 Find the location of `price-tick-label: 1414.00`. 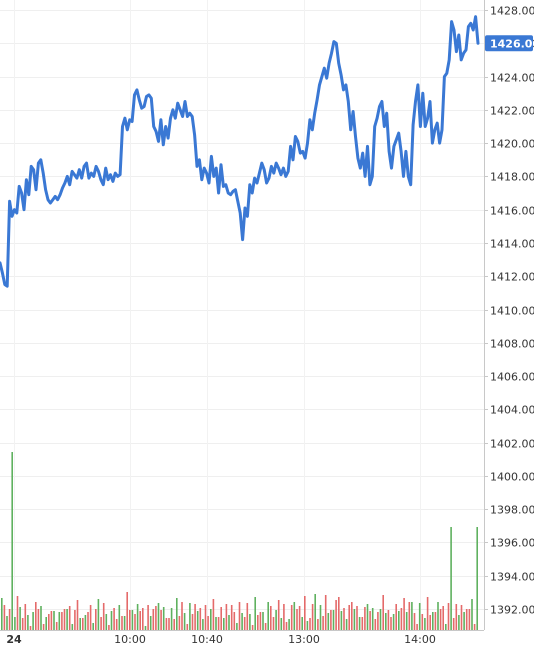

price-tick-label: 1414.00 is located at coordinates (512, 244).